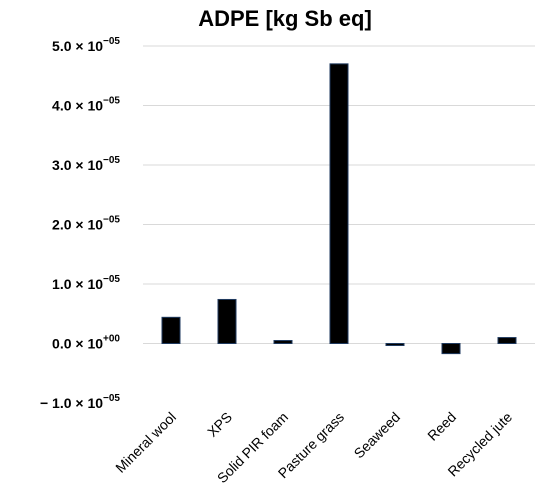 The image size is (550, 503). I want to click on y-tick-label: 0.0 × 10+00, so click(86, 343).